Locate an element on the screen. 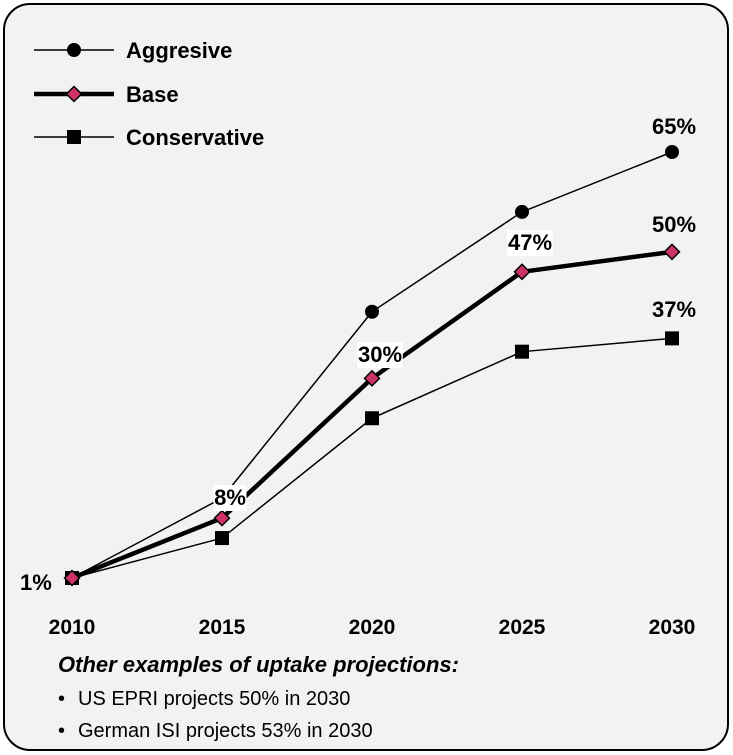 Image resolution: width=733 pixels, height=755 pixels. x-tick-2015: 2015 is located at coordinates (222, 627).